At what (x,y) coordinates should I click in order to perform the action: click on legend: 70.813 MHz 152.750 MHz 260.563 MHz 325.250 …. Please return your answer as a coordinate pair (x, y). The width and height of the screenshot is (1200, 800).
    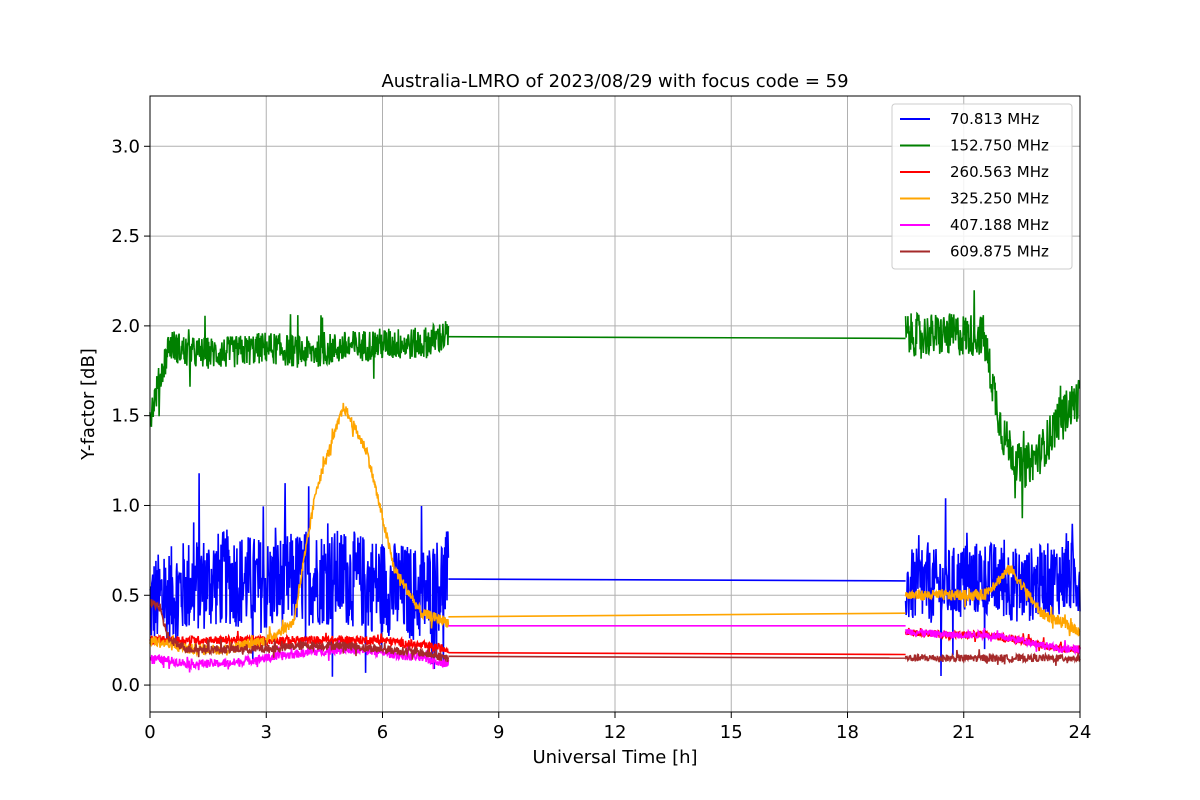
    Looking at the image, I should click on (982, 186).